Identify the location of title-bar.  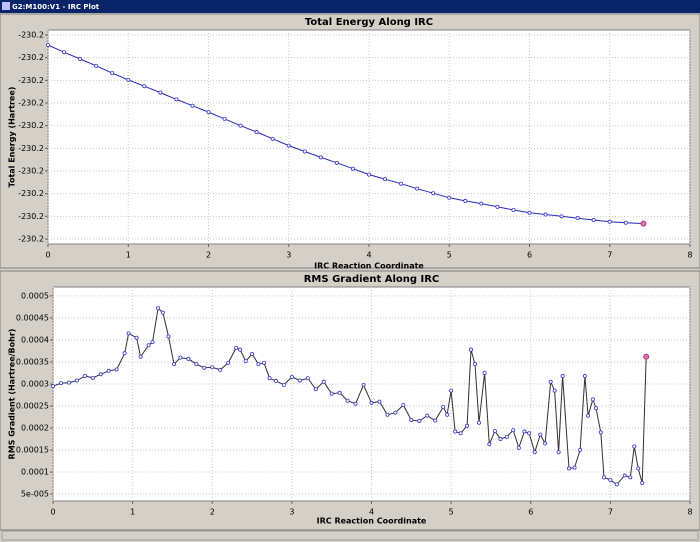
(350, 6).